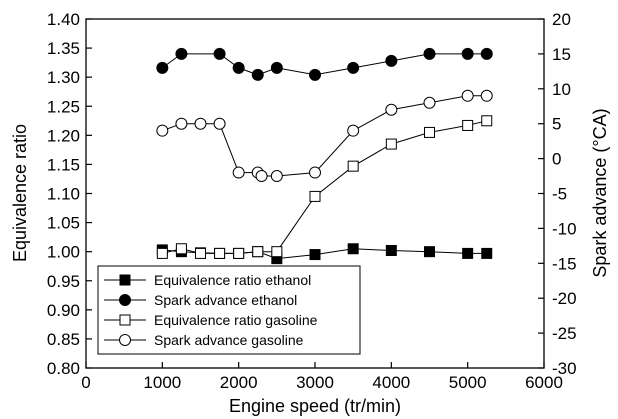 The height and width of the screenshot is (419, 618). What do you see at coordinates (544, 382) in the screenshot?
I see `x-tick-label: 6000` at bounding box center [544, 382].